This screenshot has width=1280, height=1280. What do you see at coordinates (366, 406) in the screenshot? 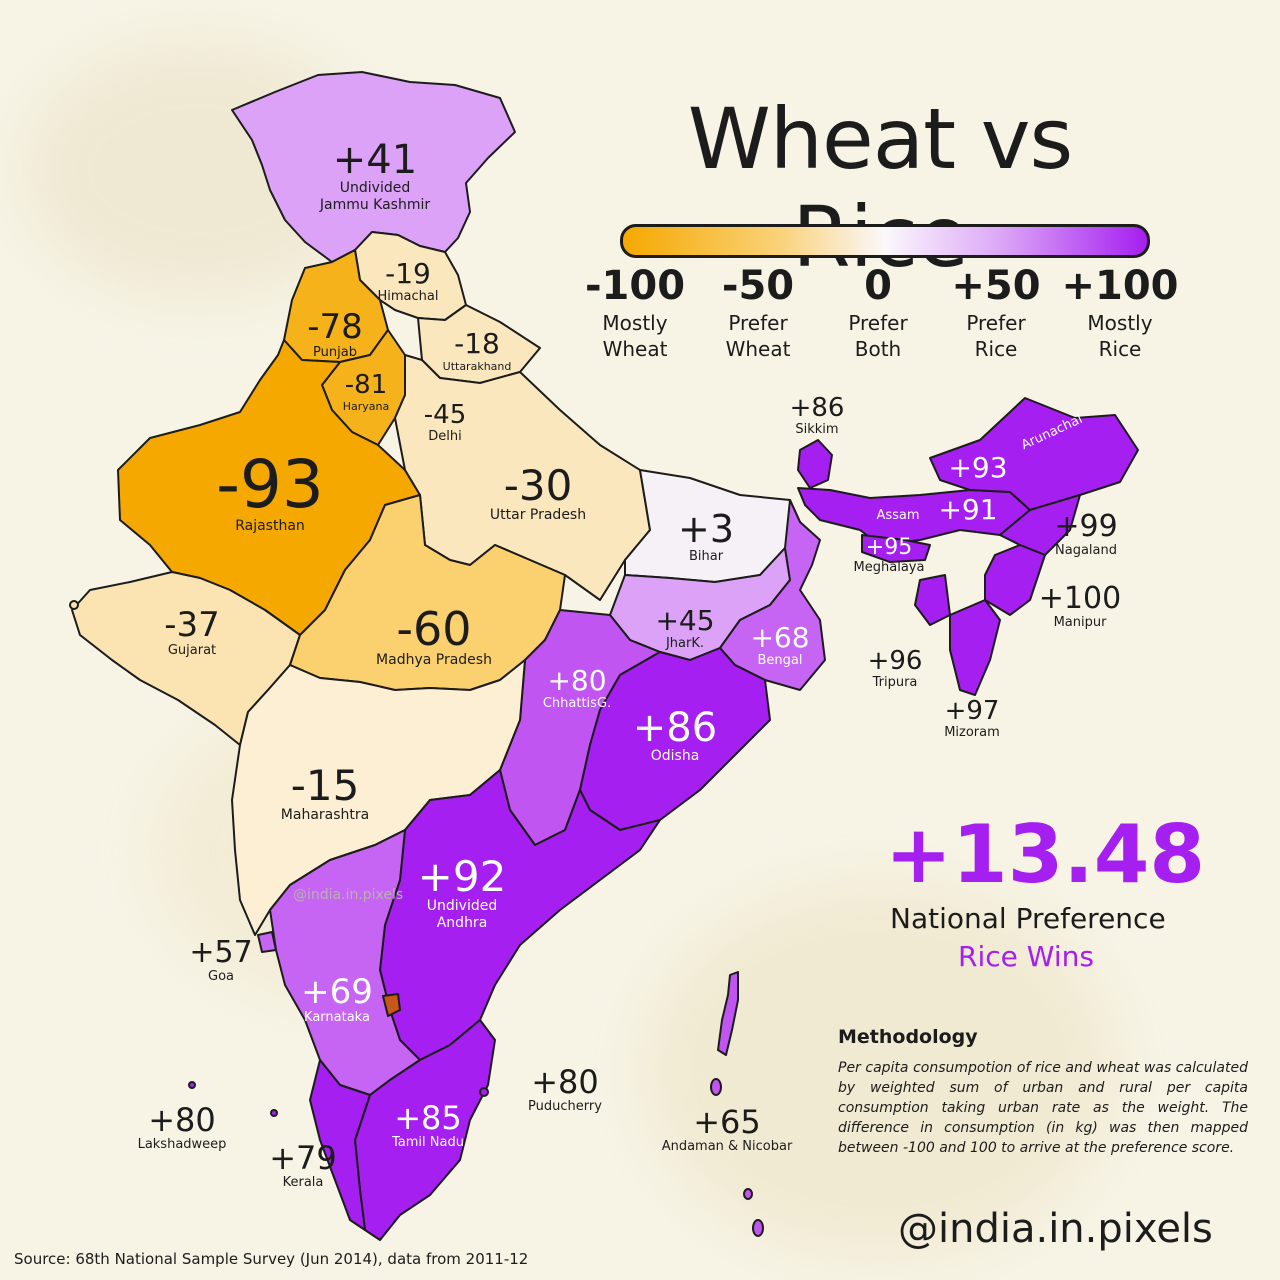
I see `region-name: Haryana` at bounding box center [366, 406].